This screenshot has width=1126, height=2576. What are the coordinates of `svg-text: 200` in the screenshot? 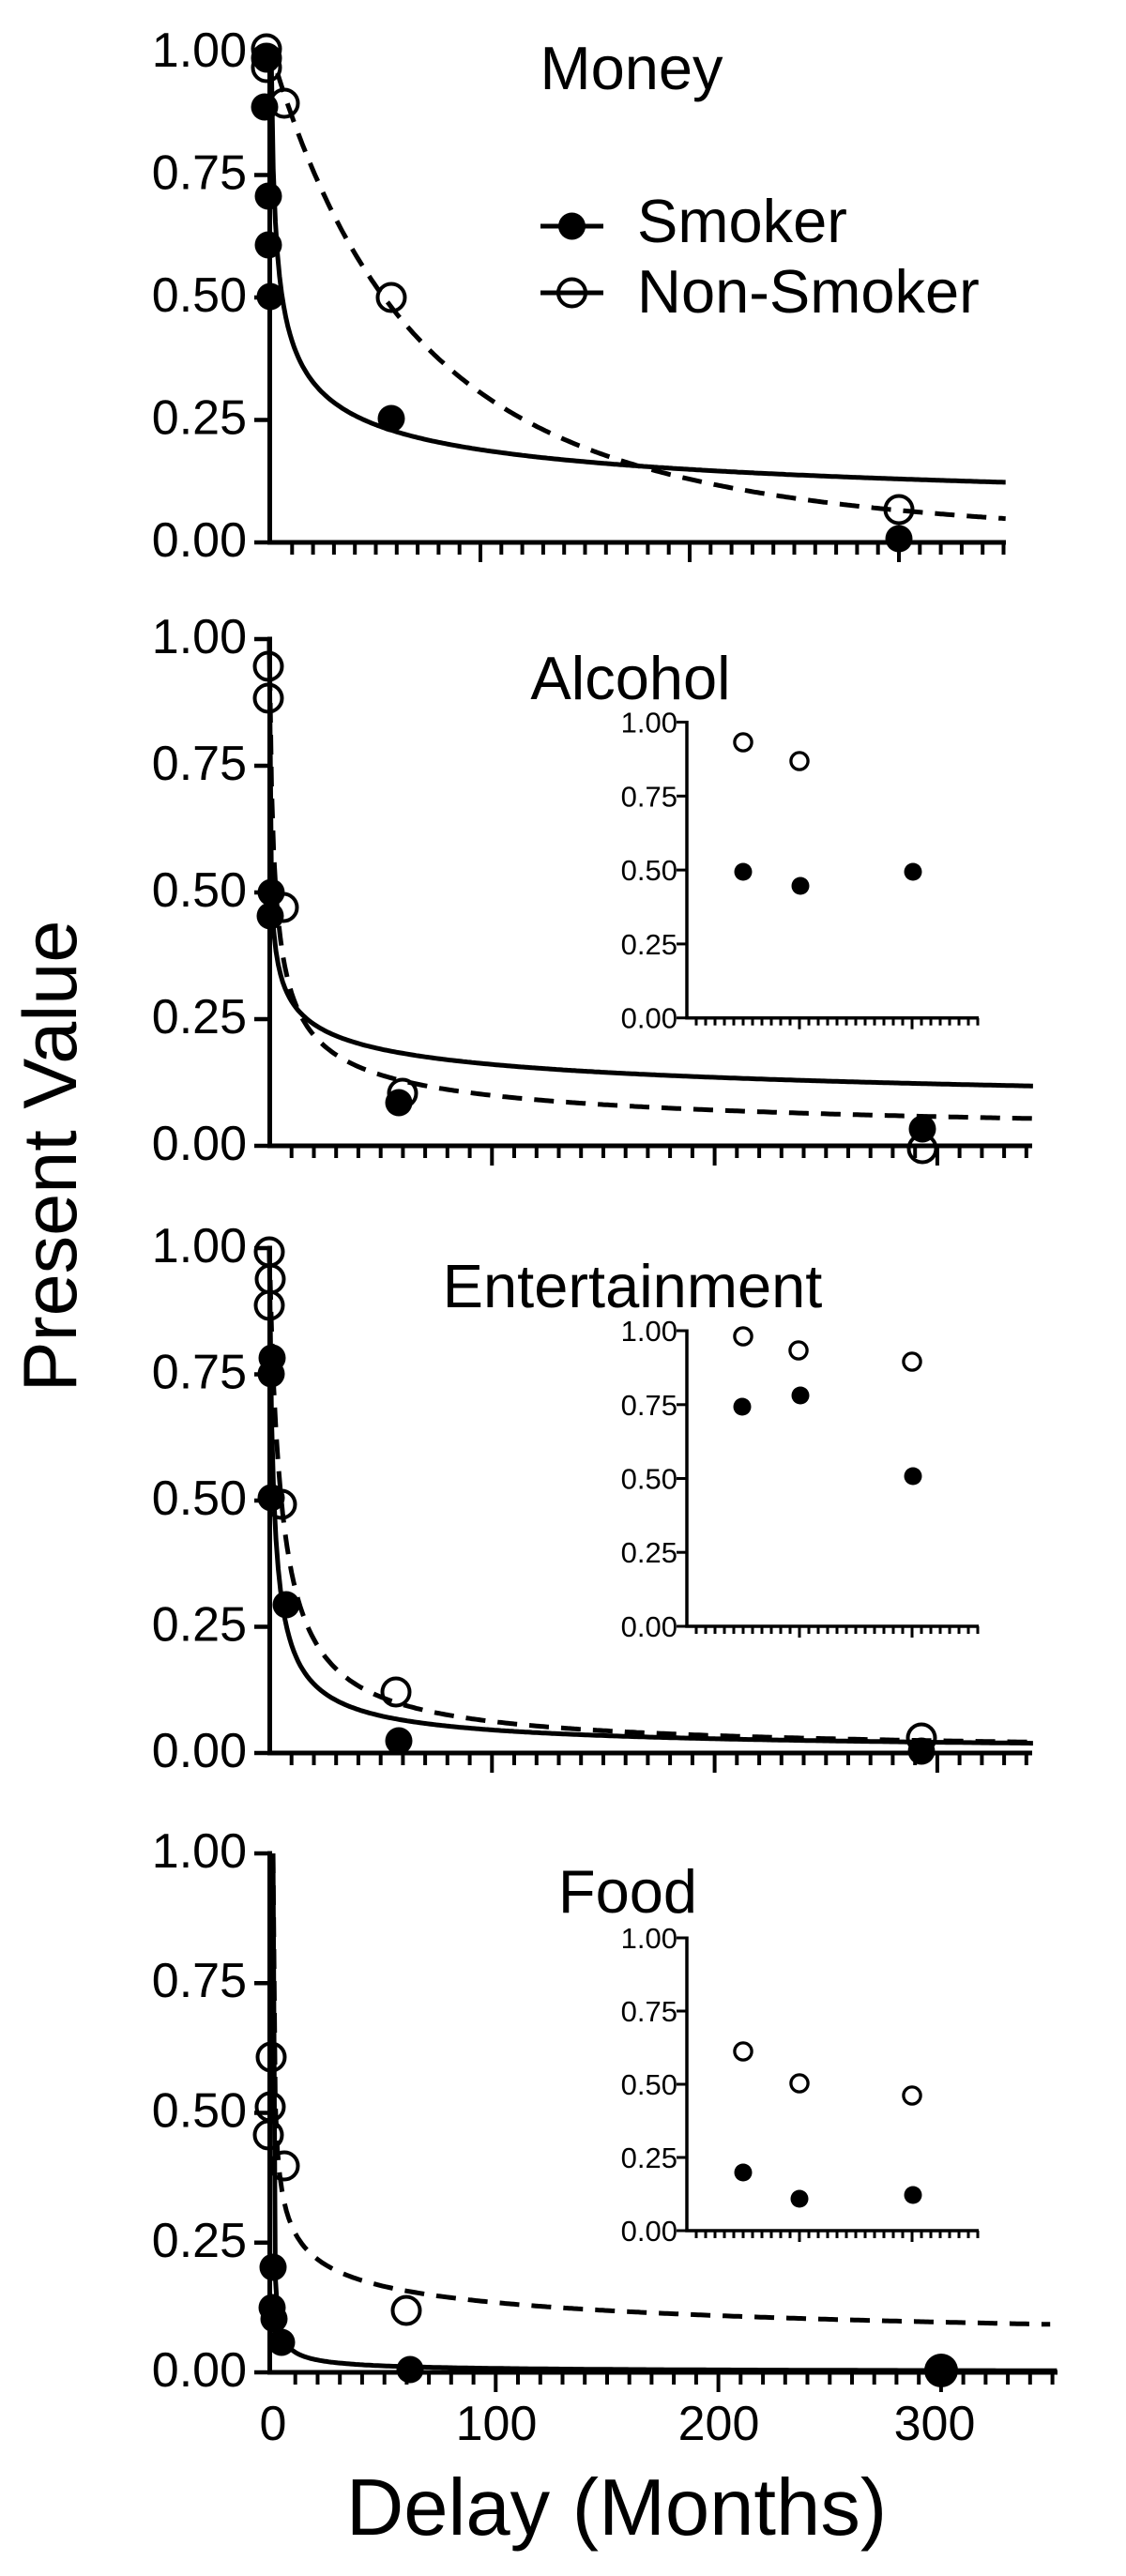 It's located at (719, 2424).